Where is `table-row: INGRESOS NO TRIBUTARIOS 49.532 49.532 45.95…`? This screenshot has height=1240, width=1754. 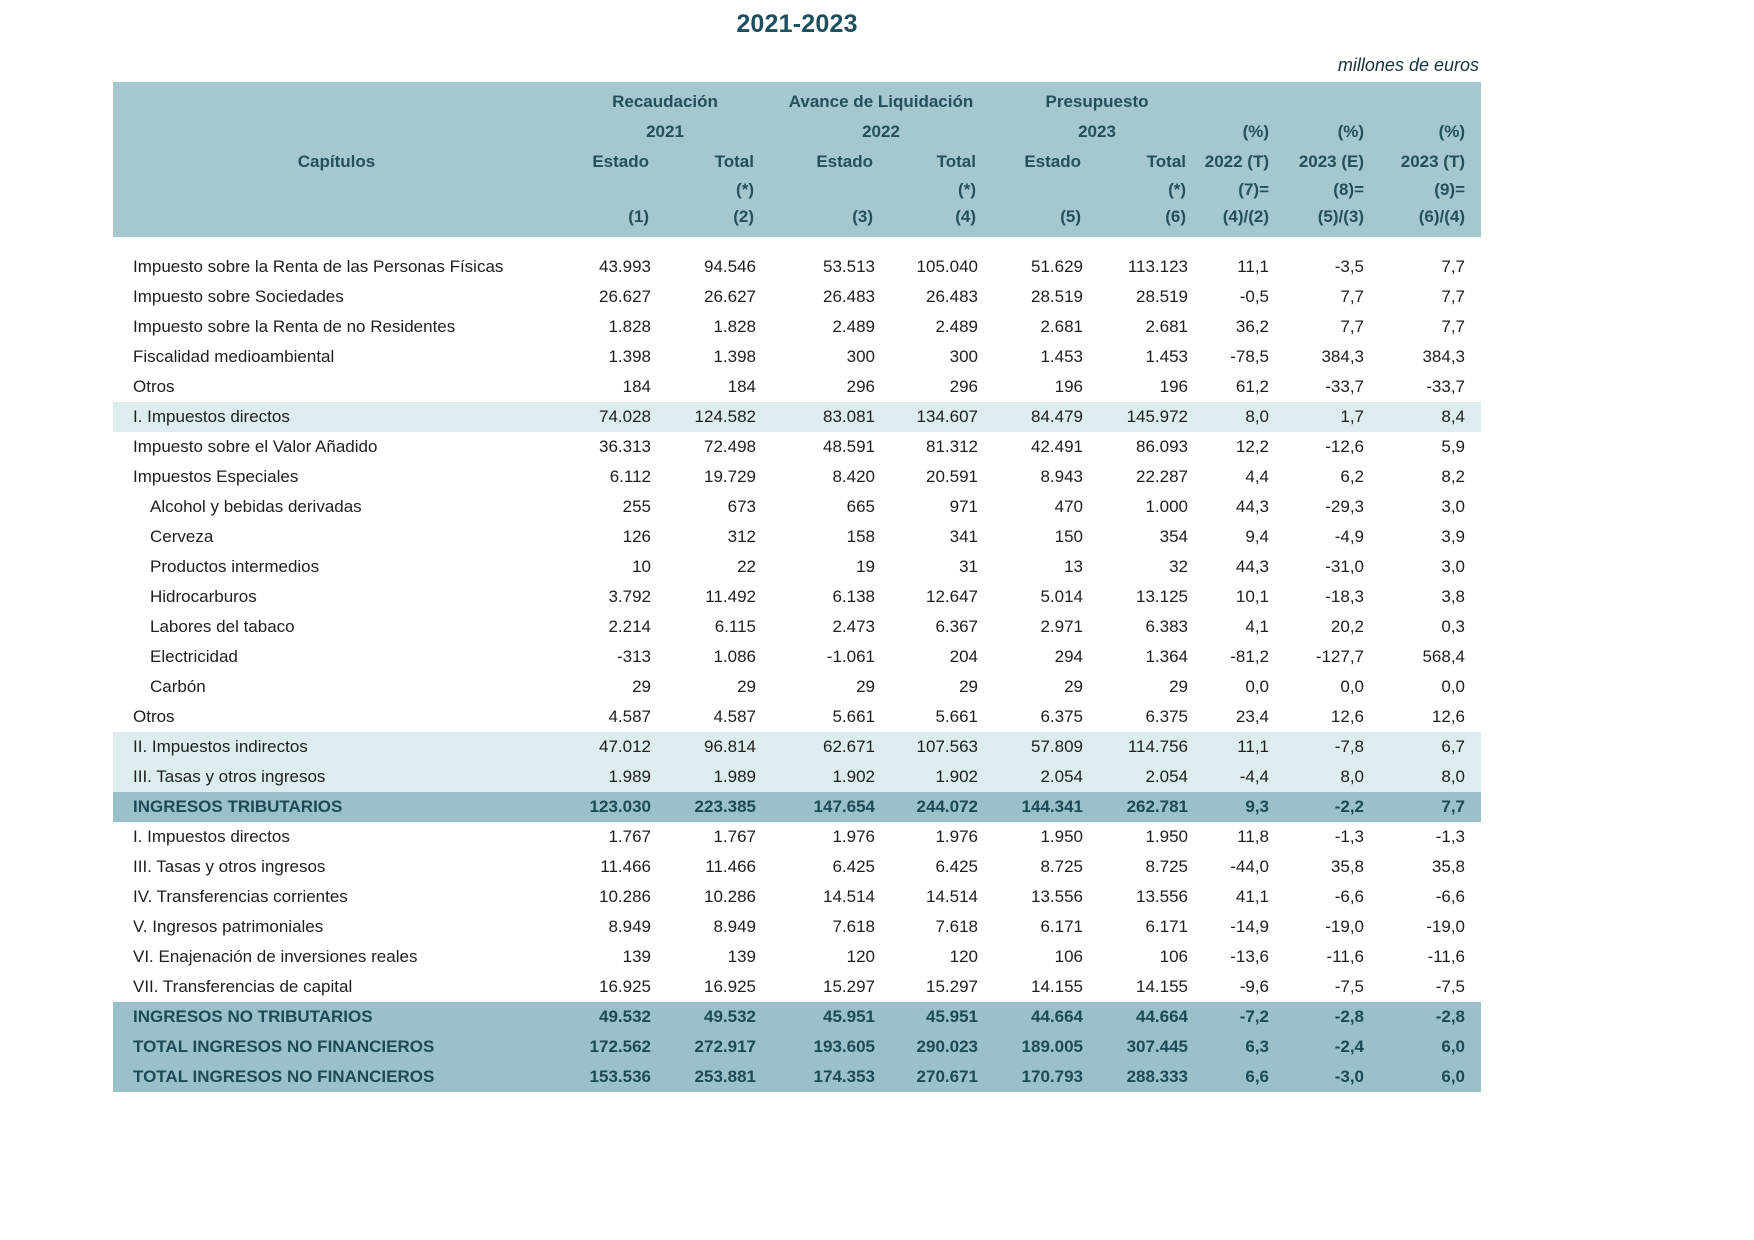 table-row: INGRESOS NO TRIBUTARIOS 49.532 49.532 45.95… is located at coordinates (797, 1017).